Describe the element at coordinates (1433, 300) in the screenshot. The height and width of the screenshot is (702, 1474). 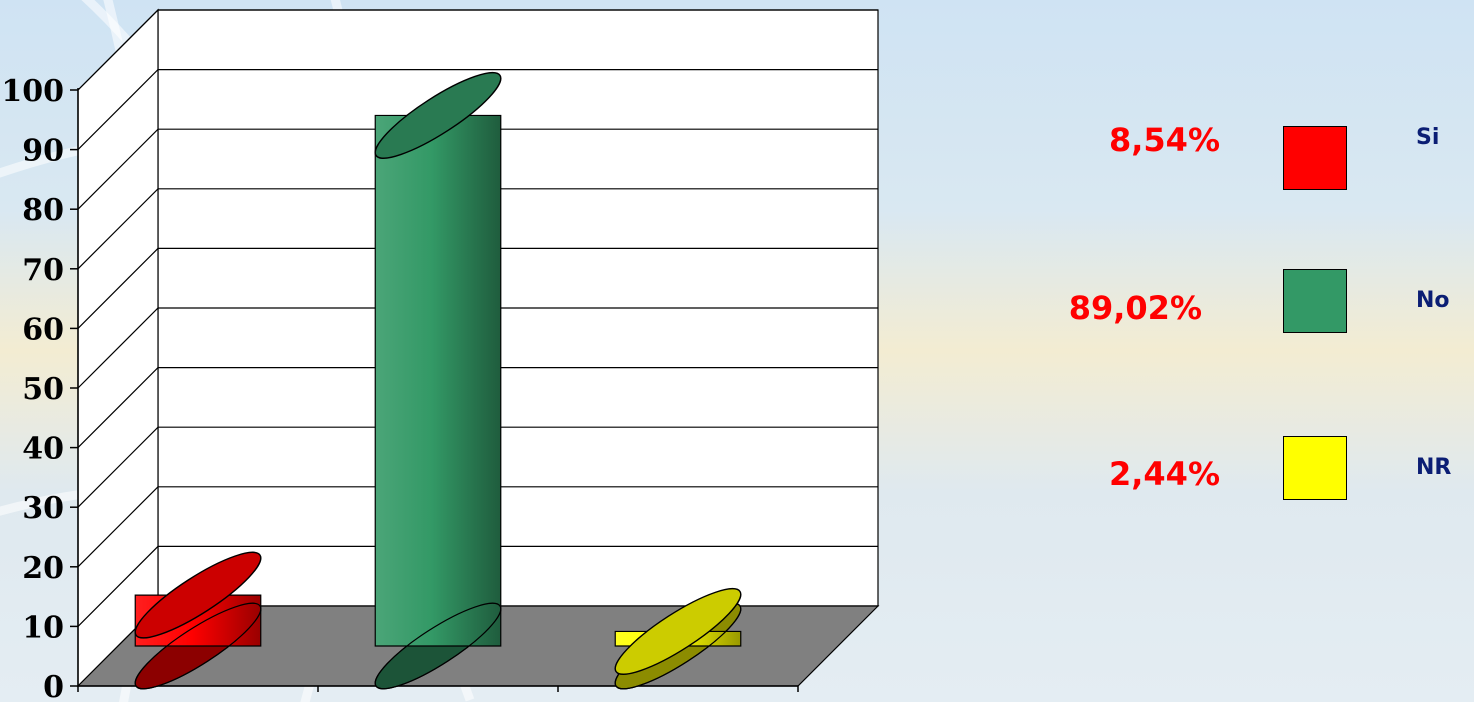
I see `legend-label-no: No` at that location.